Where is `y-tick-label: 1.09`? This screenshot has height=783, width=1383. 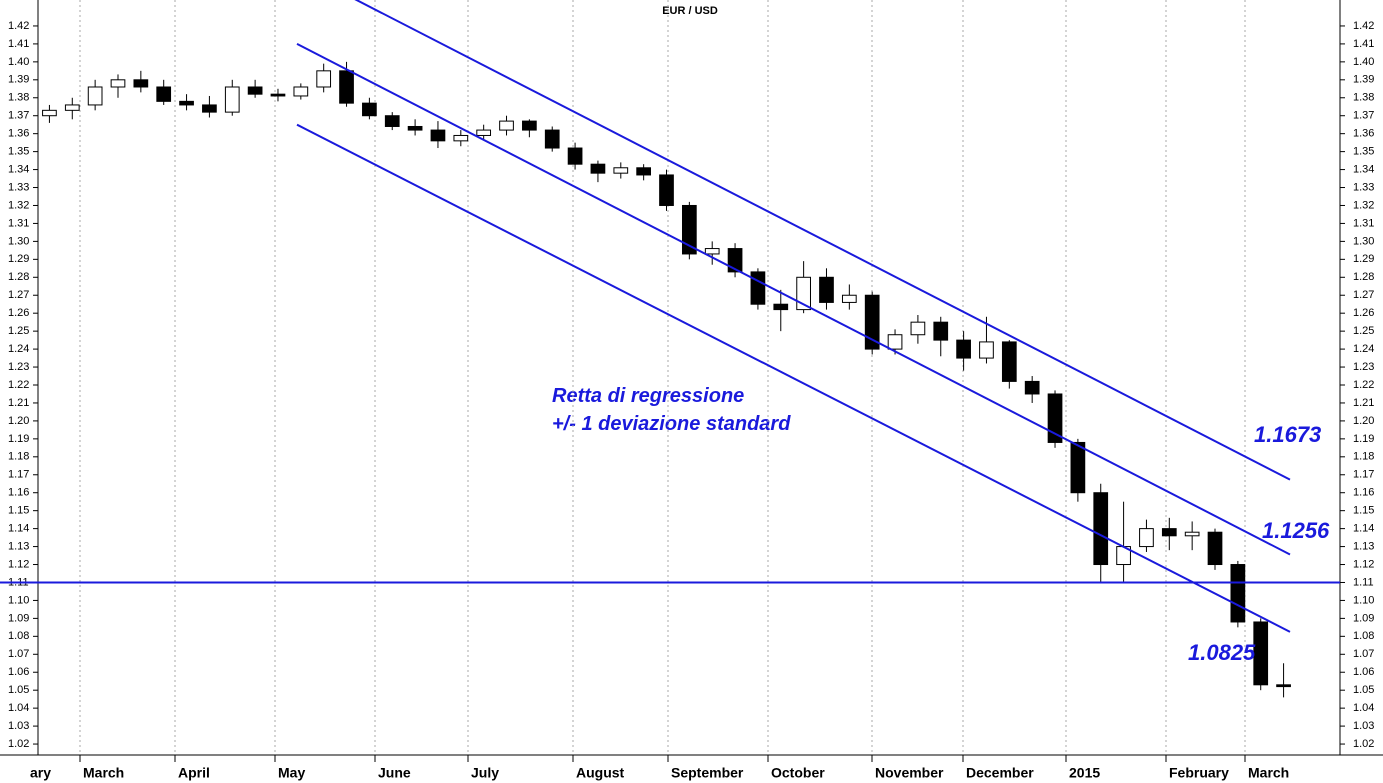
y-tick-label: 1.09 is located at coordinates (1363, 618).